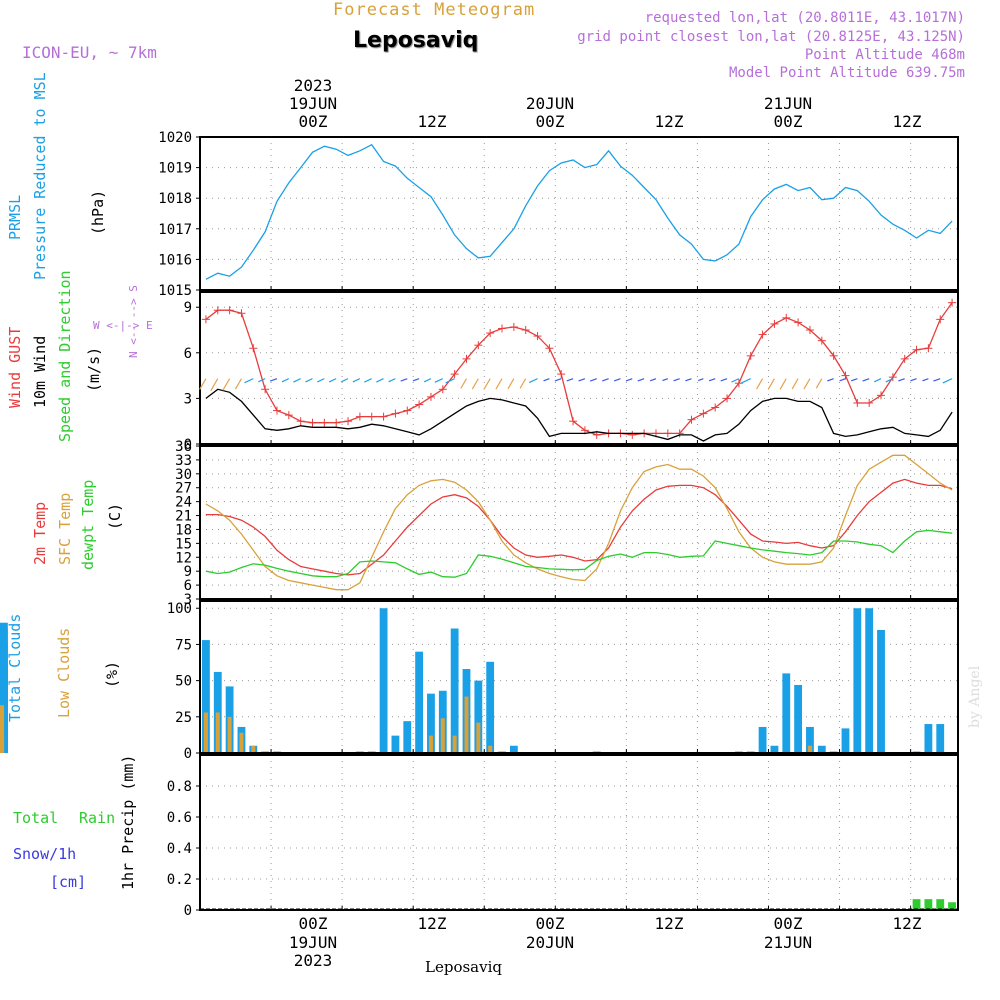 This screenshot has width=1000, height=1000. What do you see at coordinates (175, 260) in the screenshot?
I see `y-tick-label: 1016` at bounding box center [175, 260].